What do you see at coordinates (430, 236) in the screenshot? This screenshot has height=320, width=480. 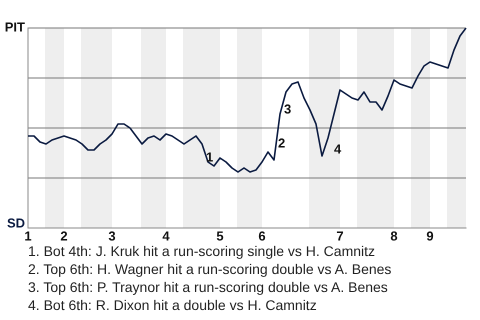 I see `x-tick-label: 9` at bounding box center [430, 236].